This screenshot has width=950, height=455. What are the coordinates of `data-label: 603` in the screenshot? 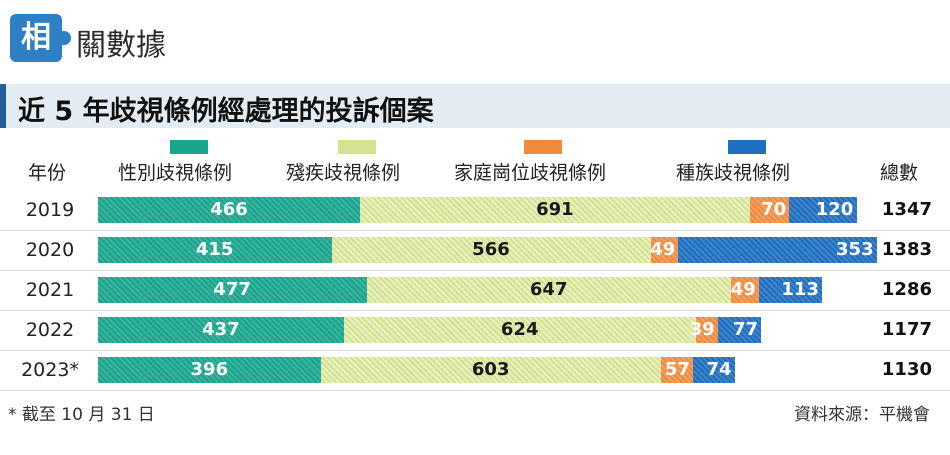 It's located at (491, 369).